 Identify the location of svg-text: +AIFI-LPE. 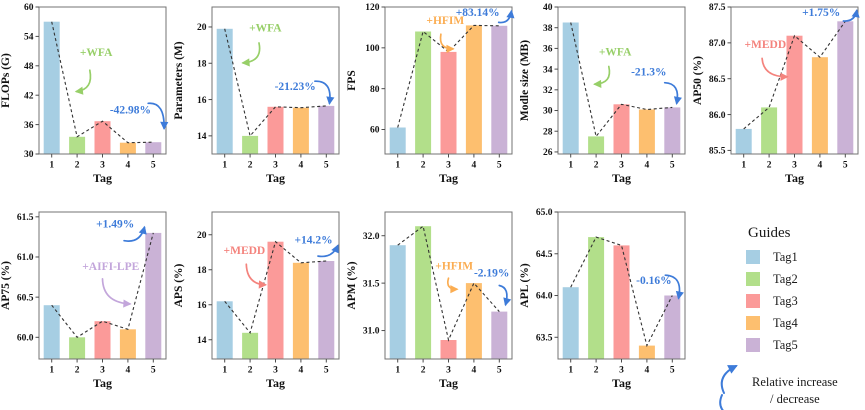
(110, 267).